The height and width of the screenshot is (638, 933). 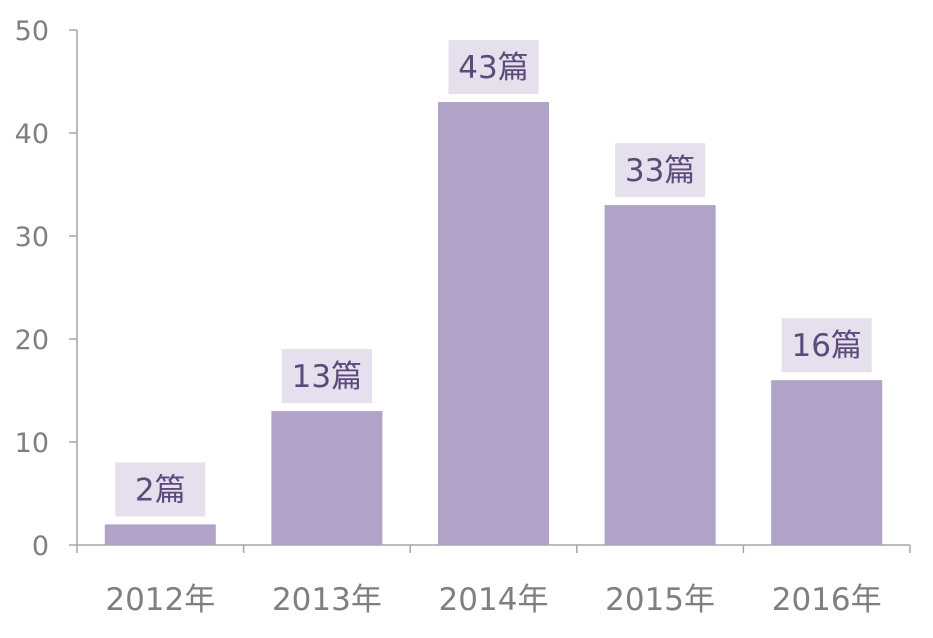 I want to click on x-category-label: 2012年, so click(x=160, y=600).